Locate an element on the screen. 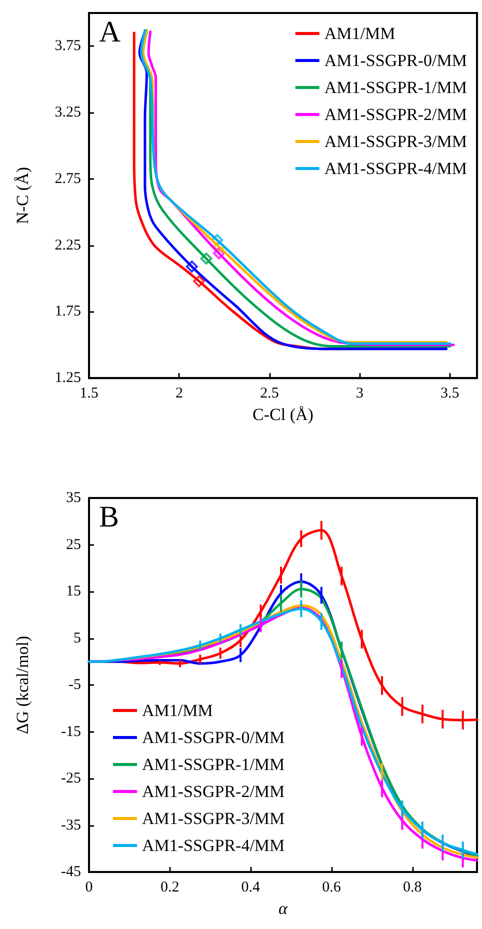 The width and height of the screenshot is (482, 929). y-tick-label: 15 is located at coordinates (73, 592).